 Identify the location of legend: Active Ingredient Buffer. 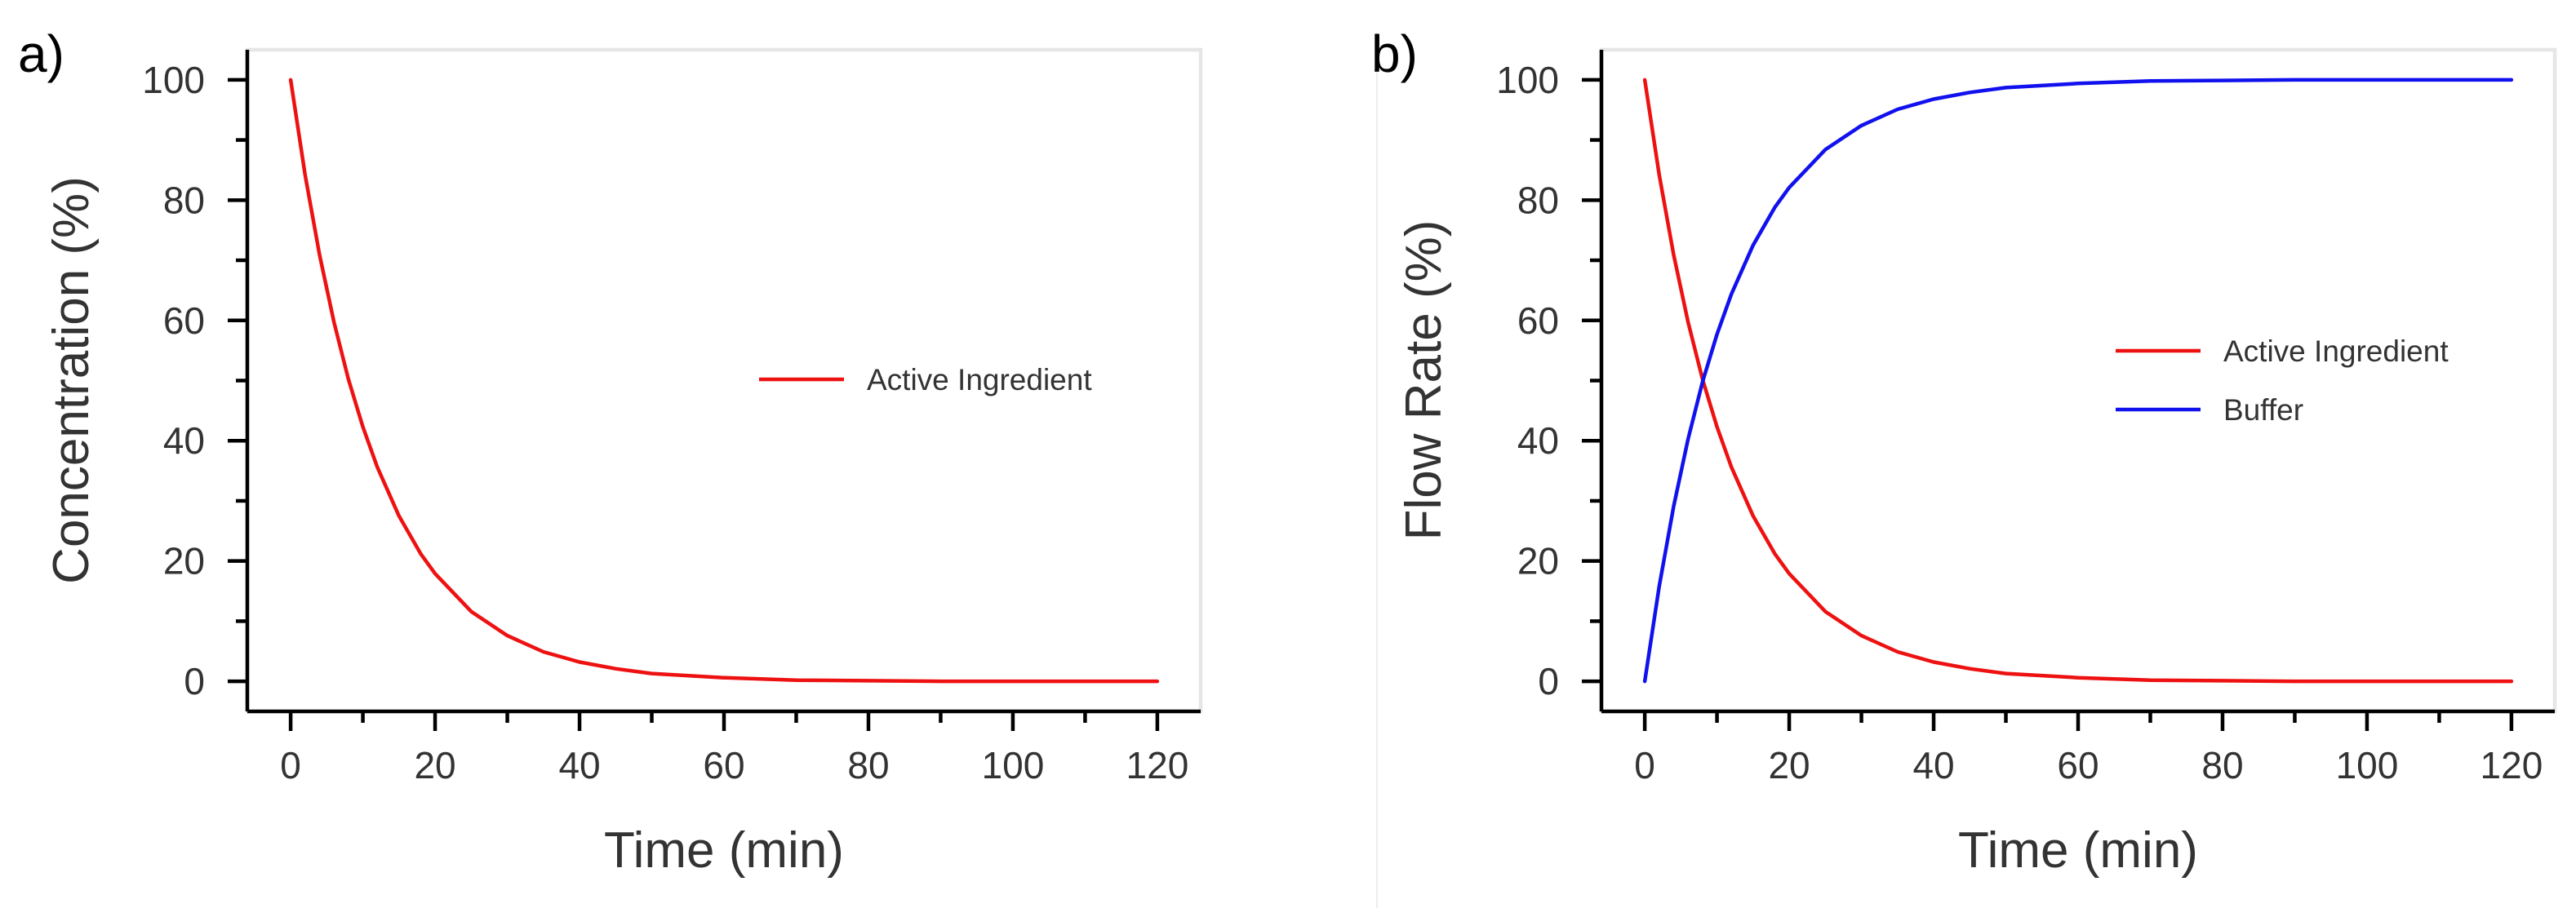
(2282, 380).